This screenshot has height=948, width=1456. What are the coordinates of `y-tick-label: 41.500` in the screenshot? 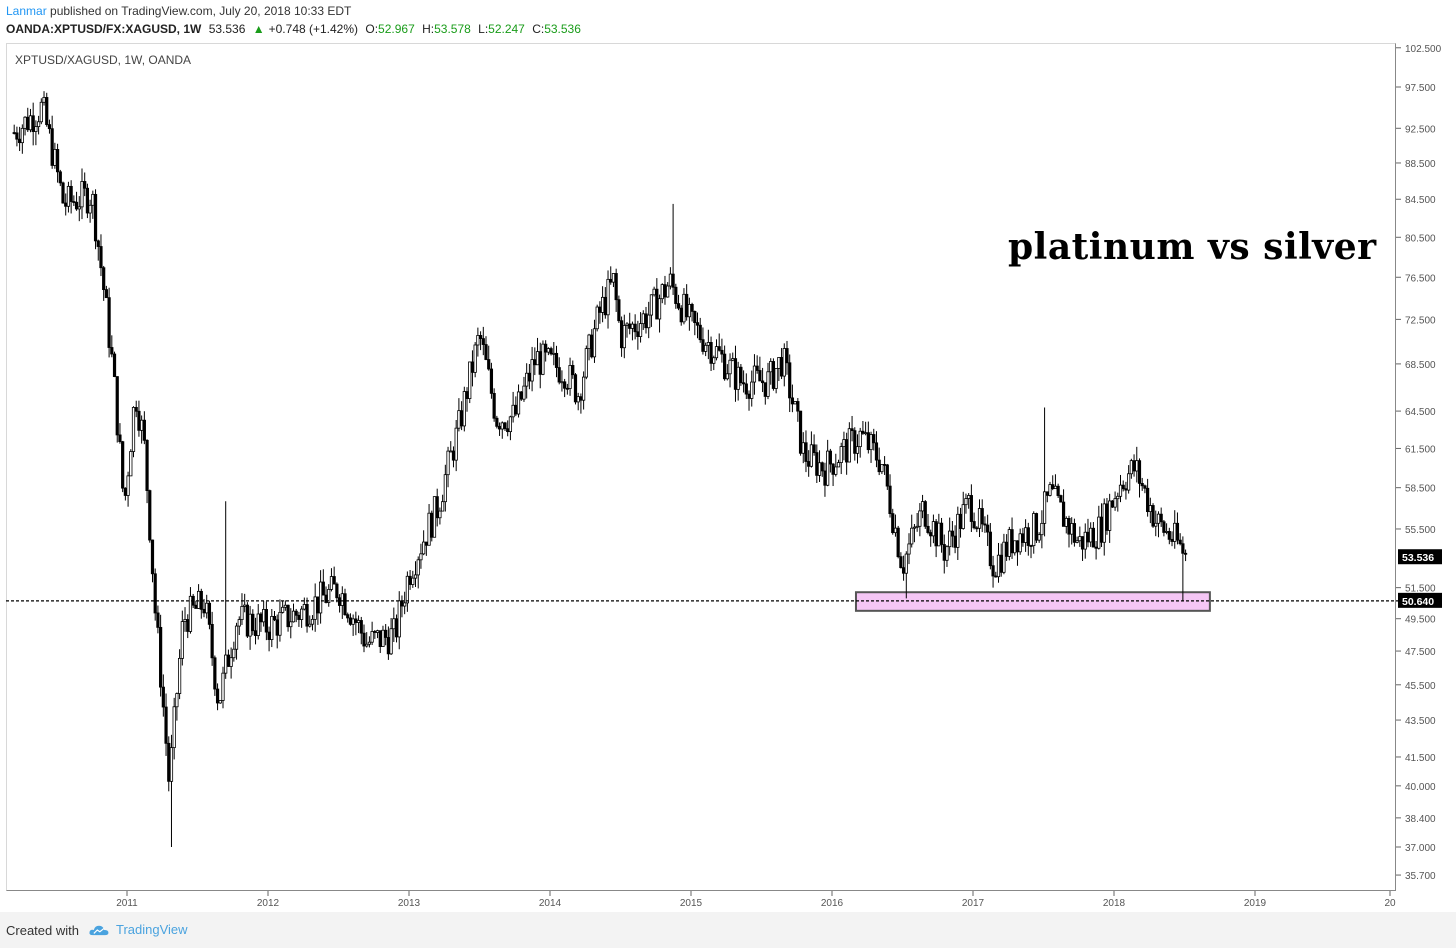 It's located at (1420, 758).